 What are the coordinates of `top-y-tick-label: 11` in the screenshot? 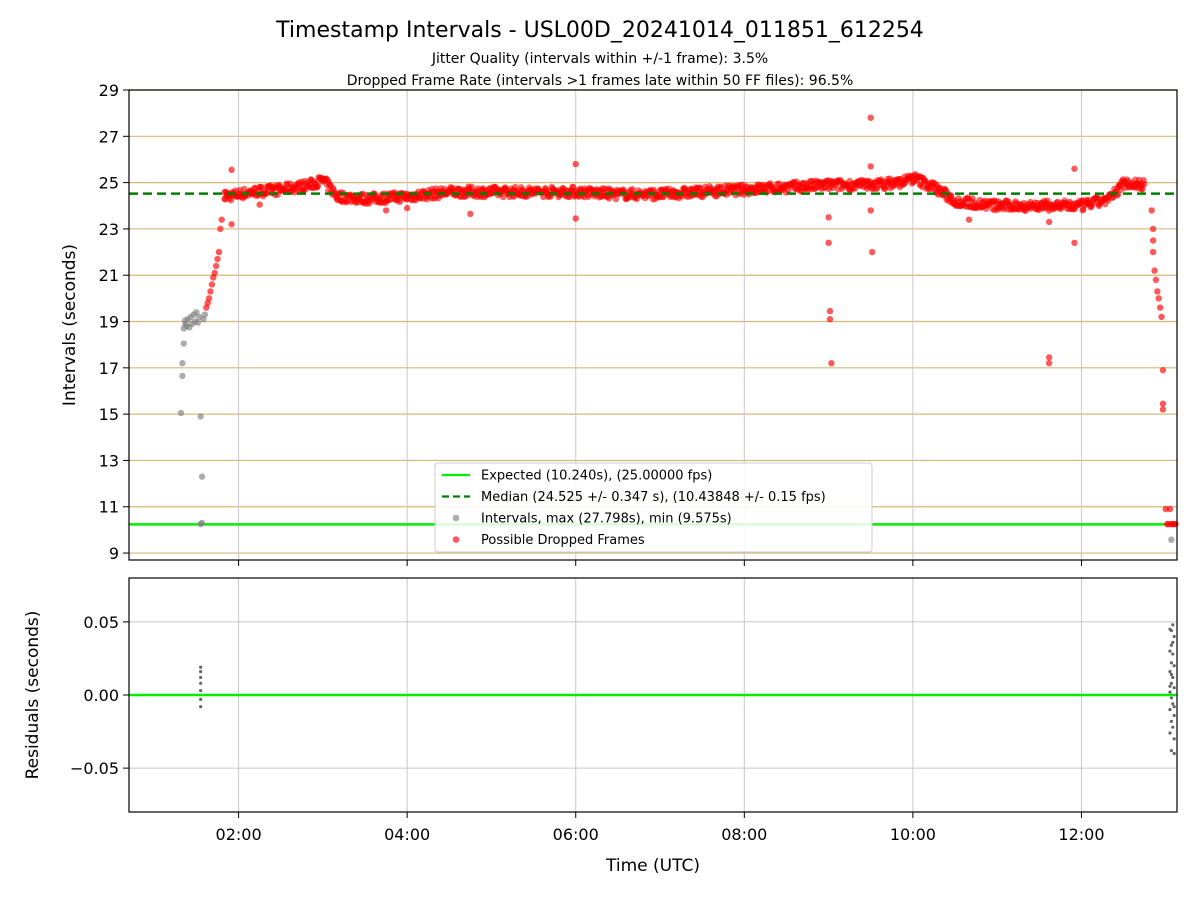 It's located at (109, 507).